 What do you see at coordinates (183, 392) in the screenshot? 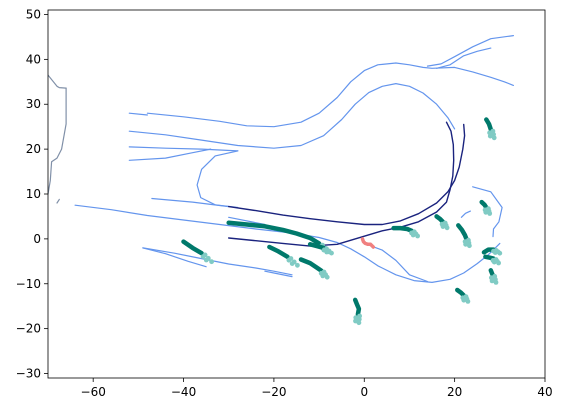
I see `x-tick-label: −40` at bounding box center [183, 392].